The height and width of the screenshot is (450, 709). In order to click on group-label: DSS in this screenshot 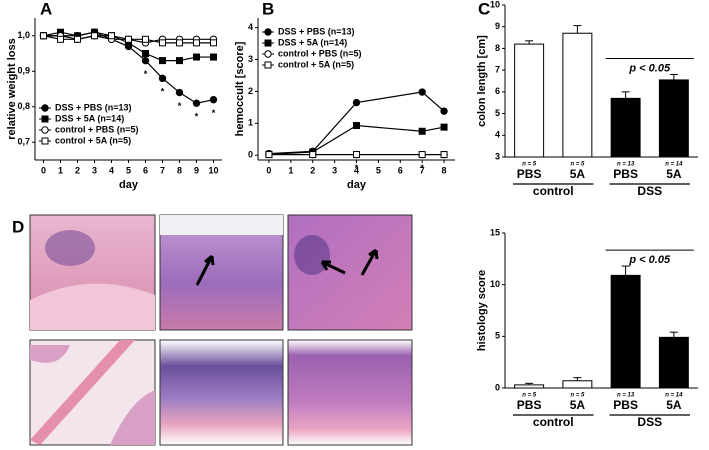, I will do `click(649, 422)`.